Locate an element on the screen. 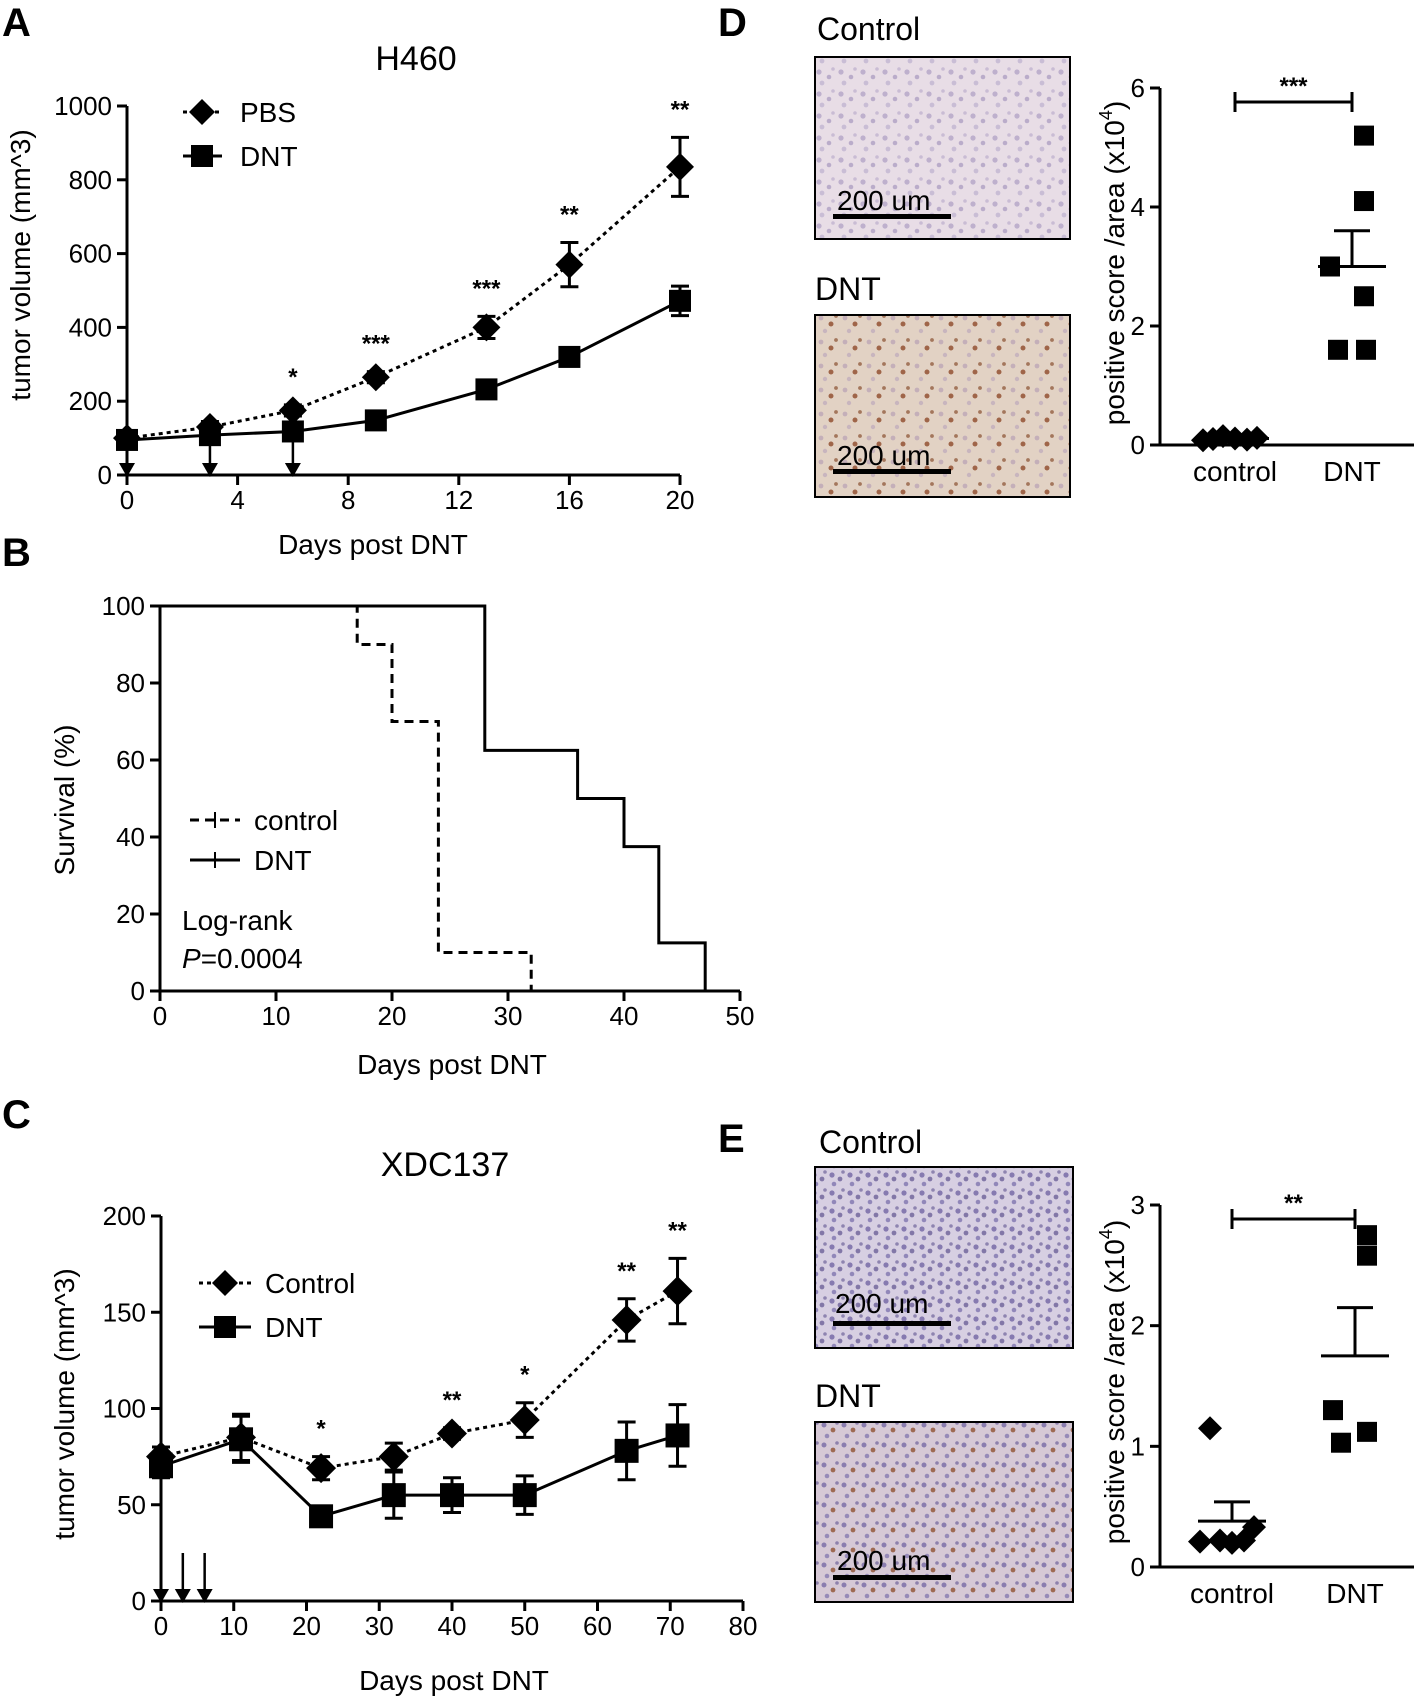 This screenshot has width=1418, height=1697. series-pbs-line is located at coordinates (403, 302).